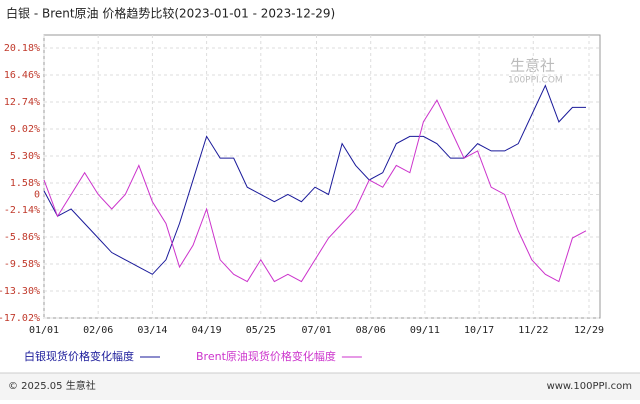 The width and height of the screenshot is (640, 404). I want to click on x-tick-label: 01/01, so click(44, 330).